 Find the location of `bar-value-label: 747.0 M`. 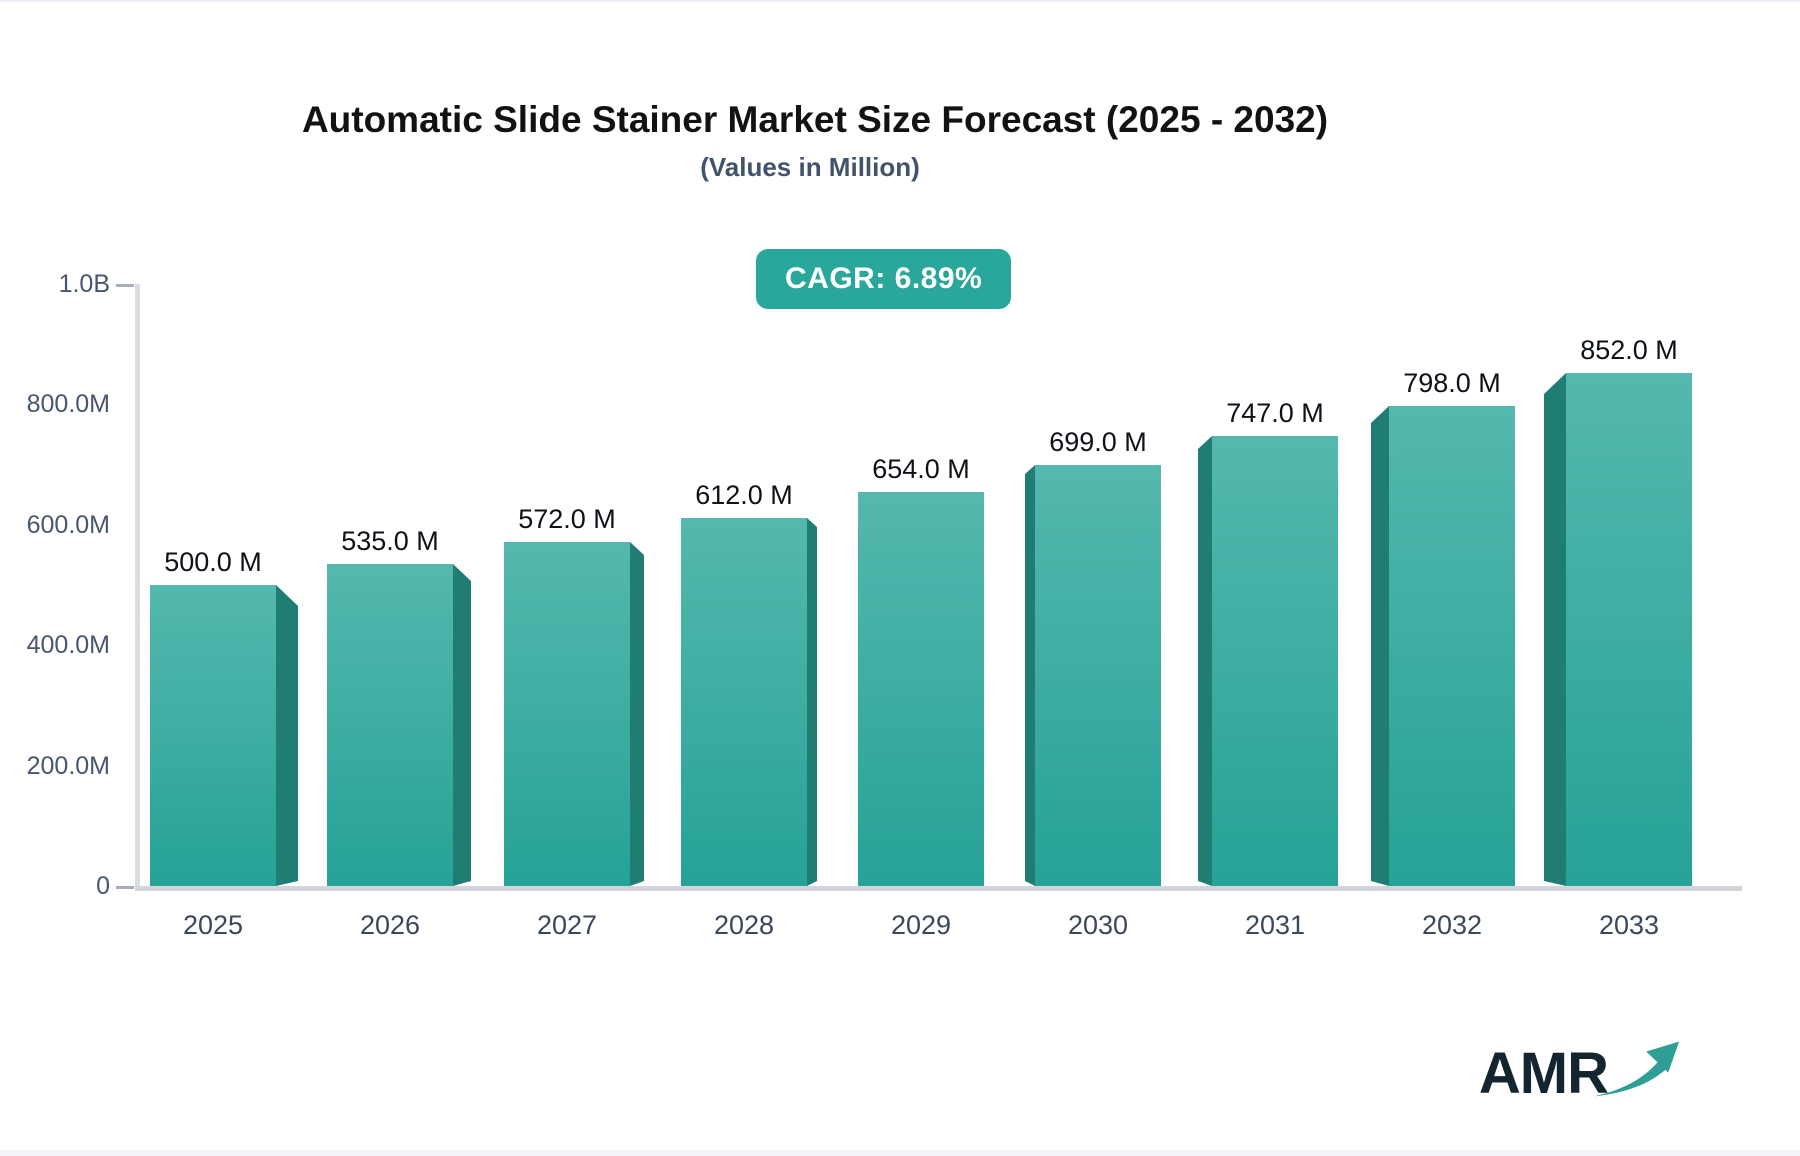

bar-value-label: 747.0 M is located at coordinates (1275, 413).